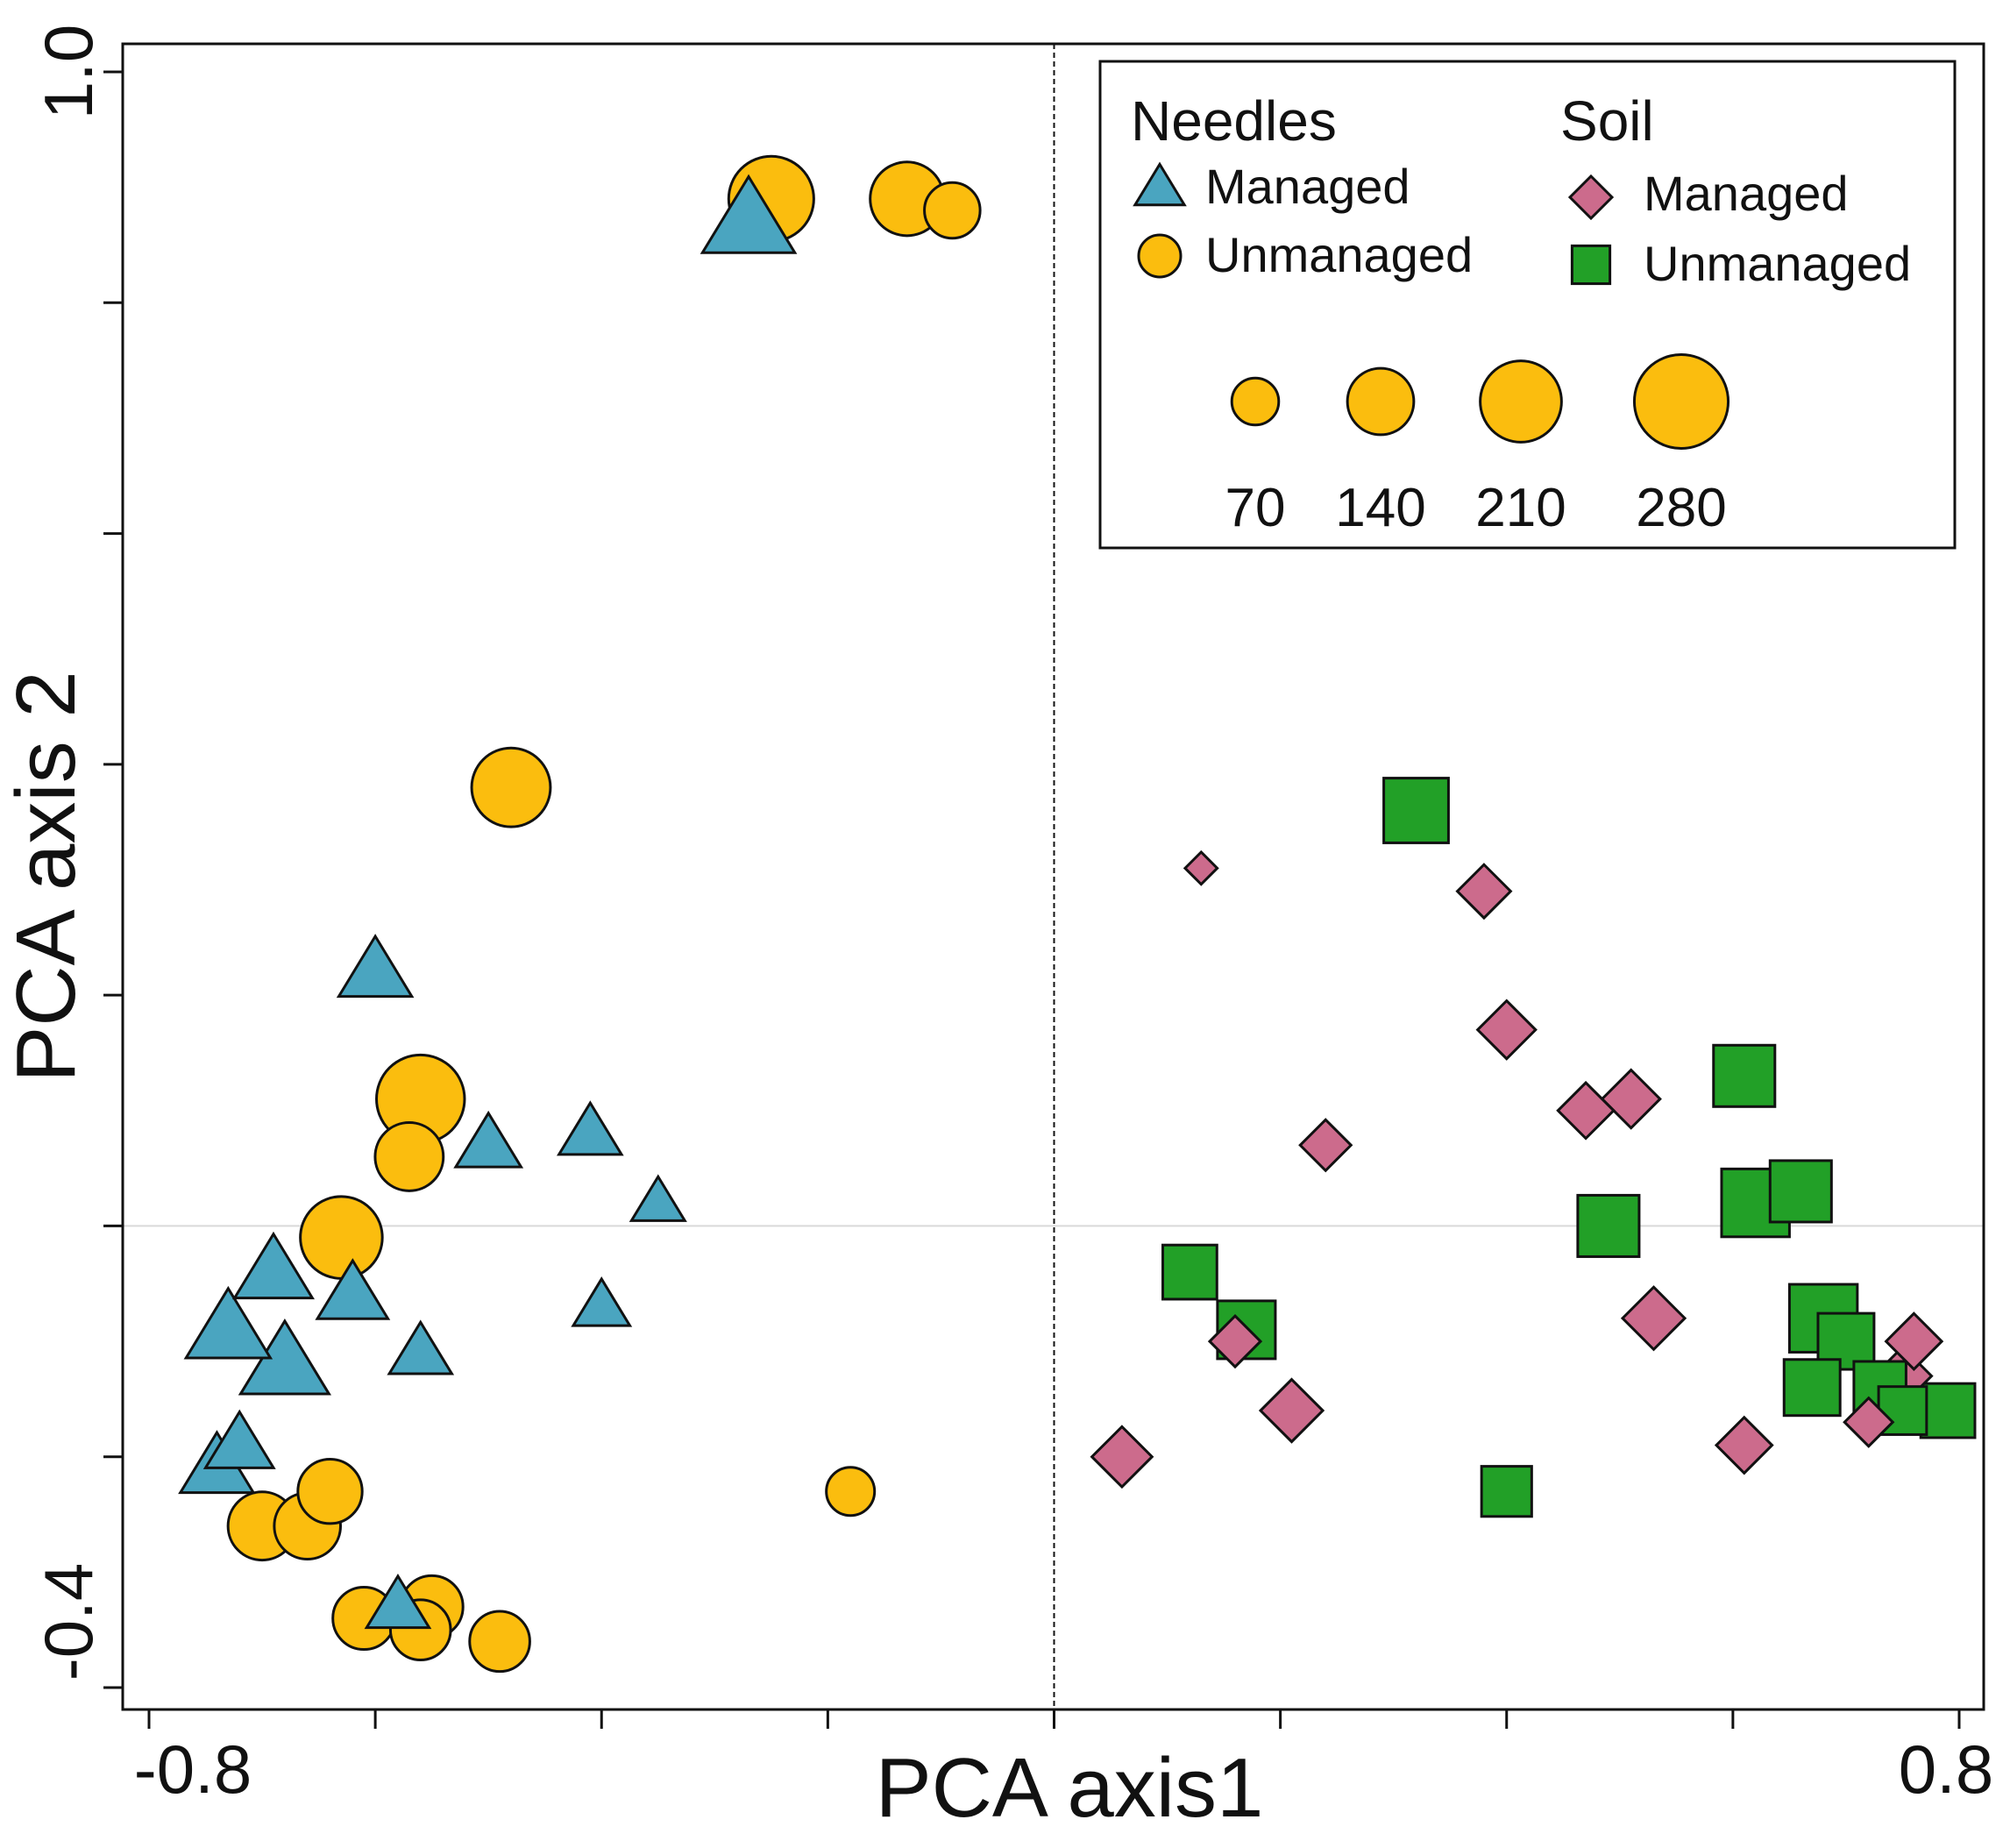 Image resolution: width=2010 pixels, height=1848 pixels. I want to click on legend-group-soil-title: Soil, so click(1607, 121).